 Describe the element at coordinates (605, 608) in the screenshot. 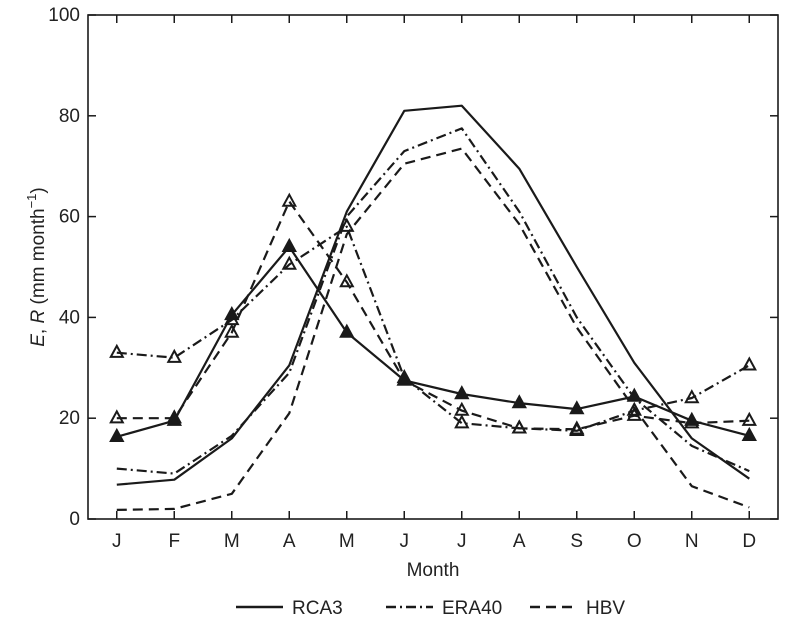

I see `legend-label-hbv: HBV` at that location.